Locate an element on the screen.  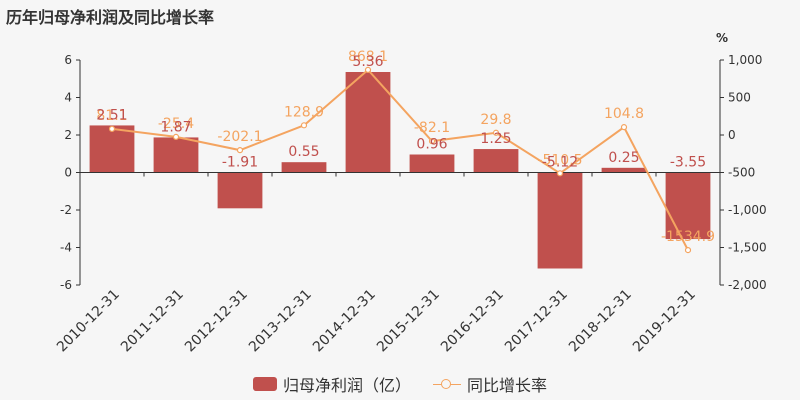
legend-bar-swatch is located at coordinates (264, 384).